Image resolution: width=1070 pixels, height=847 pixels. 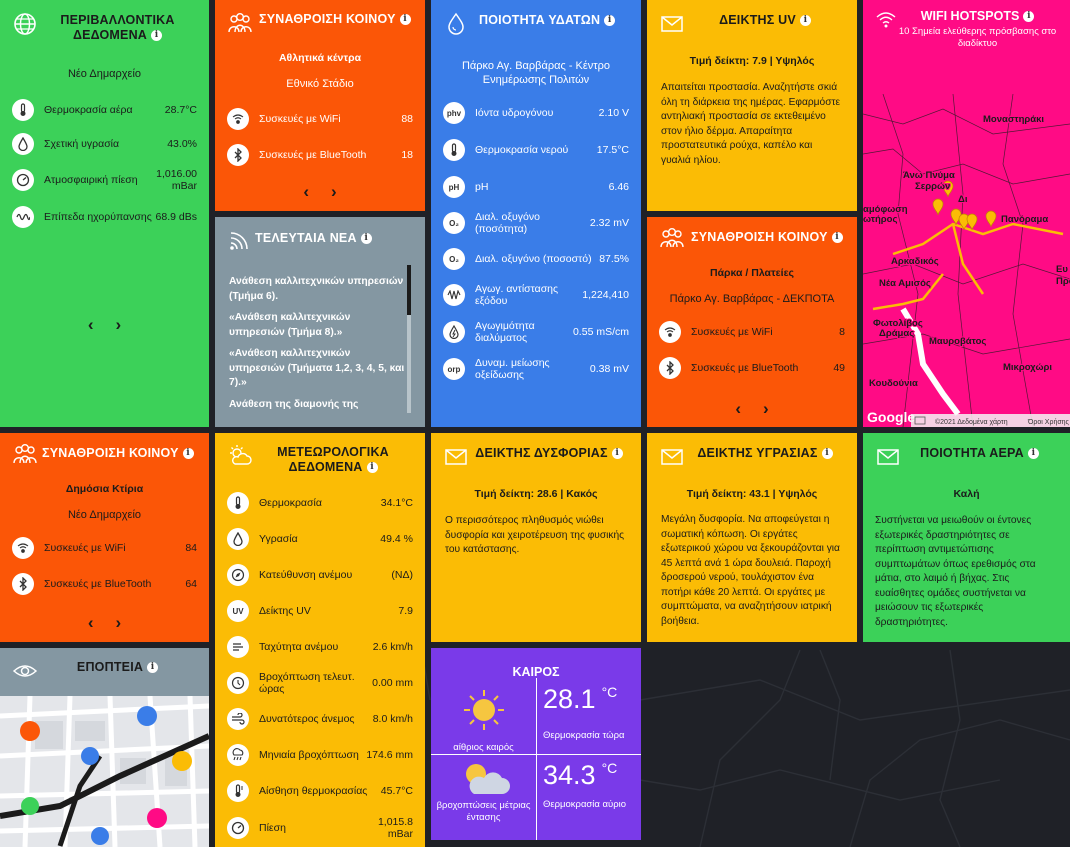 I want to click on gauge-icon, so click(x=23, y=180).